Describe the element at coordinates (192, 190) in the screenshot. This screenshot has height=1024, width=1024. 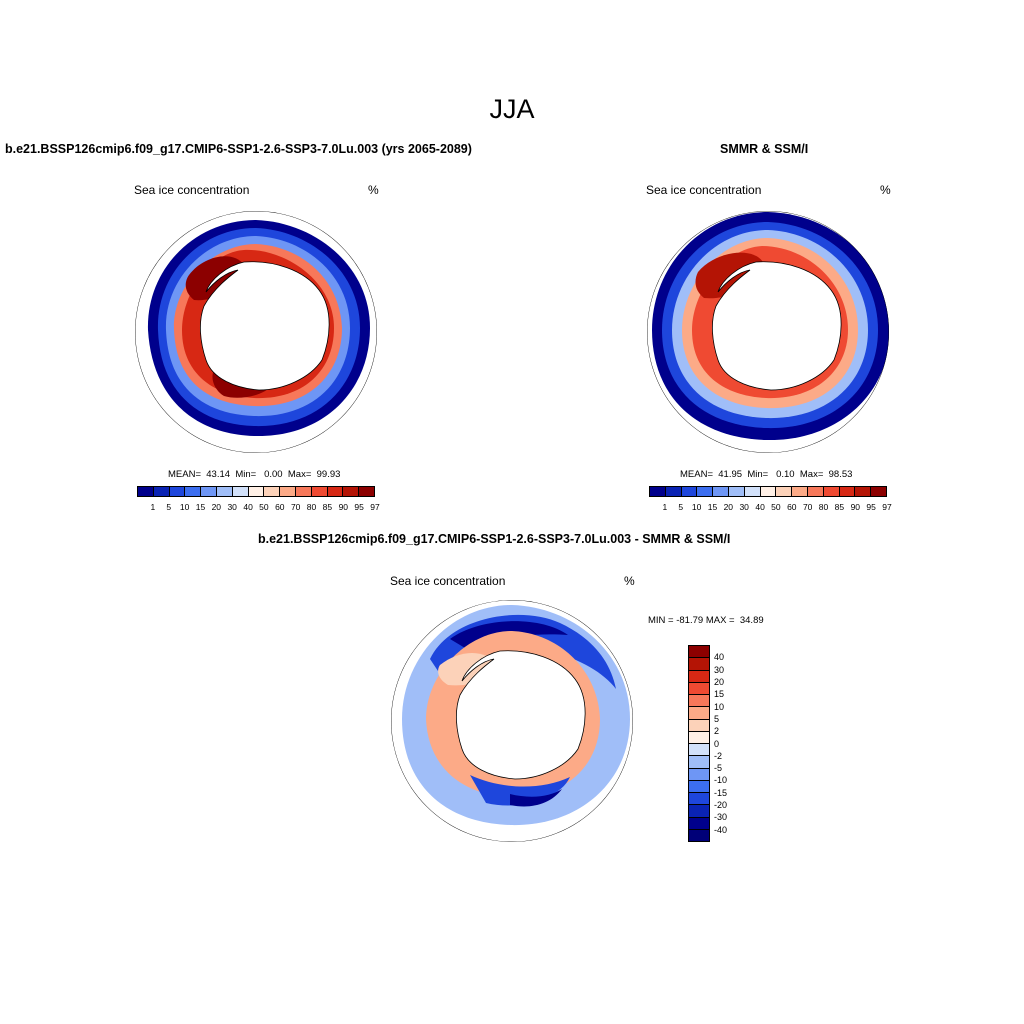
I see `model-variable-label: Sea ice concentration` at that location.